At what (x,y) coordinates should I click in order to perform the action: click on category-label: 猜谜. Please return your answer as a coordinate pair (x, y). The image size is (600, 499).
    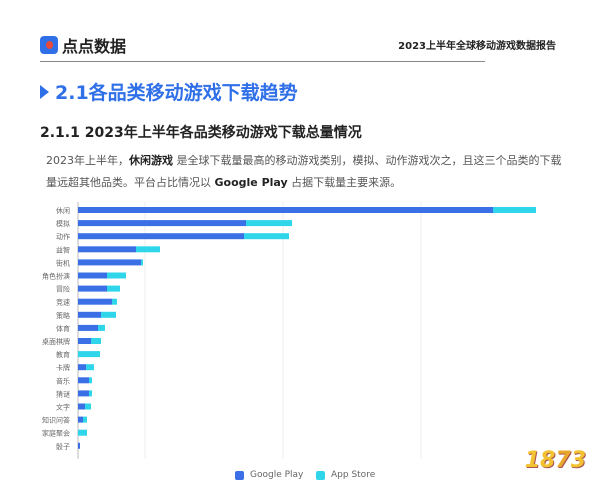
    Looking at the image, I should click on (63, 393).